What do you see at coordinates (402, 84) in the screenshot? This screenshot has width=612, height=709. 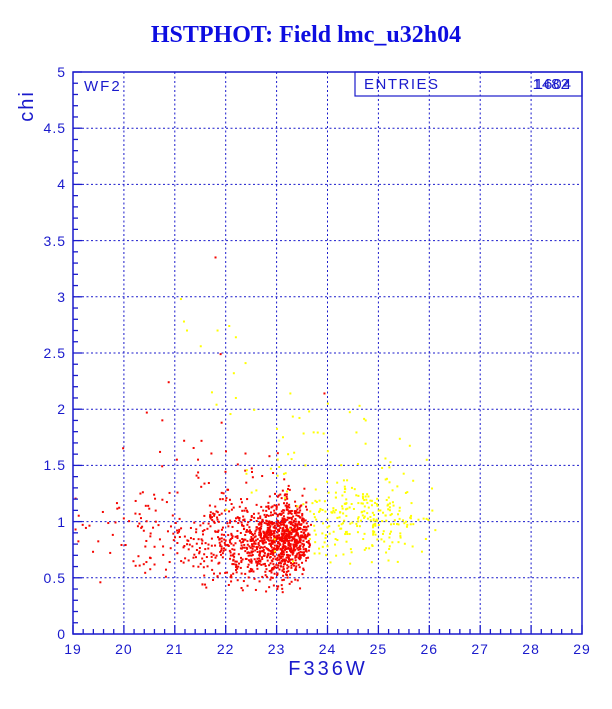 I see `stats-box-label: ENTRIES` at bounding box center [402, 84].